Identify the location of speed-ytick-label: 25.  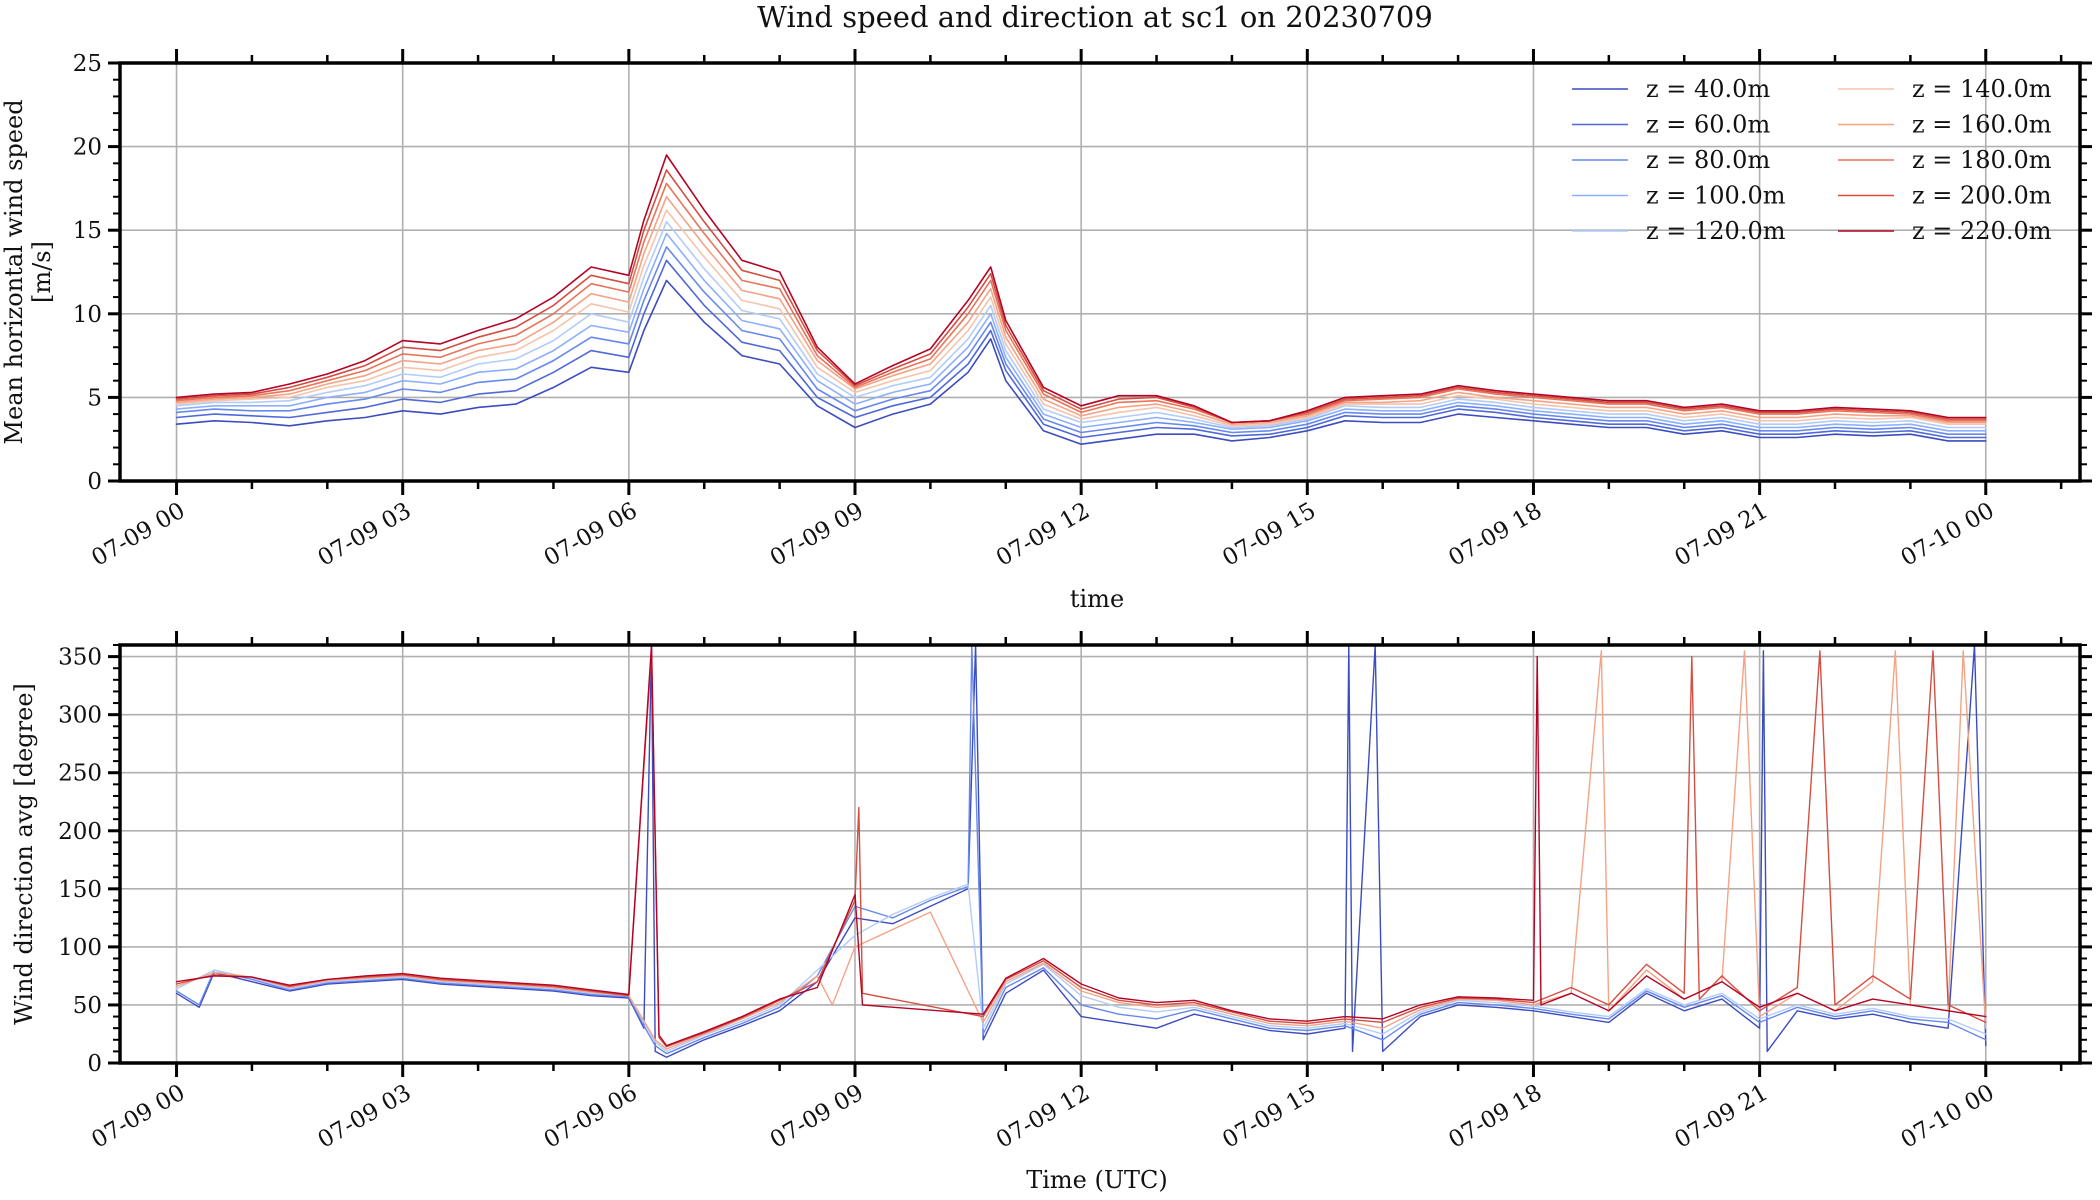
(87, 64).